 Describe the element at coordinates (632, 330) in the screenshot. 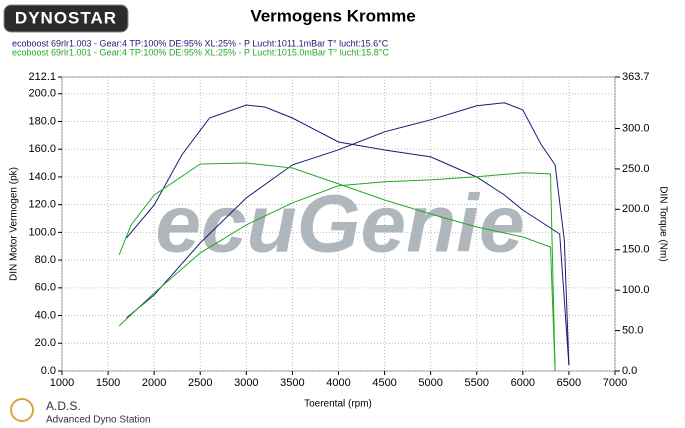

I see `y2-tick-label: 50.0` at that location.